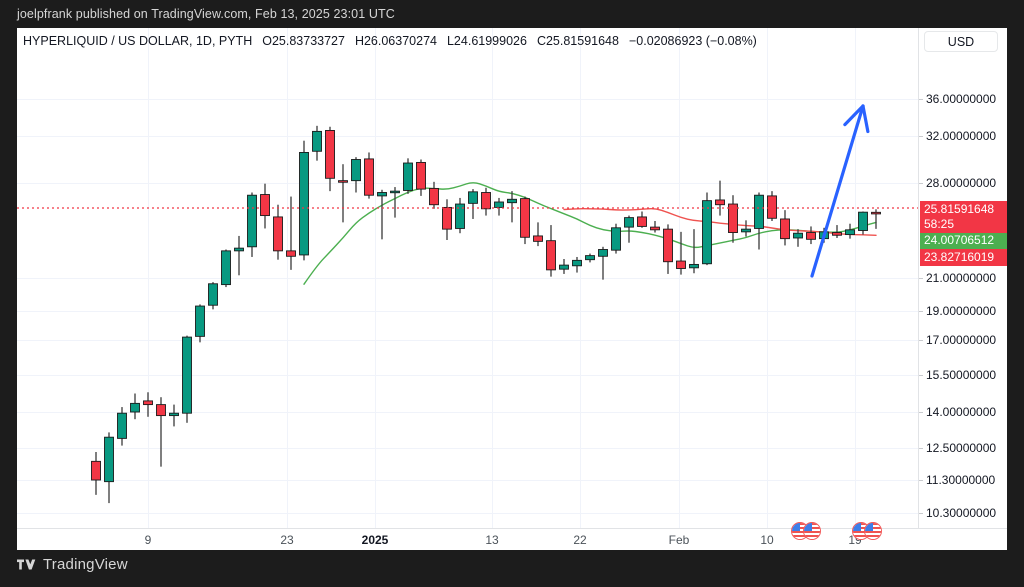 The height and width of the screenshot is (587, 1024). I want to click on arrow-shaft, so click(837, 191).